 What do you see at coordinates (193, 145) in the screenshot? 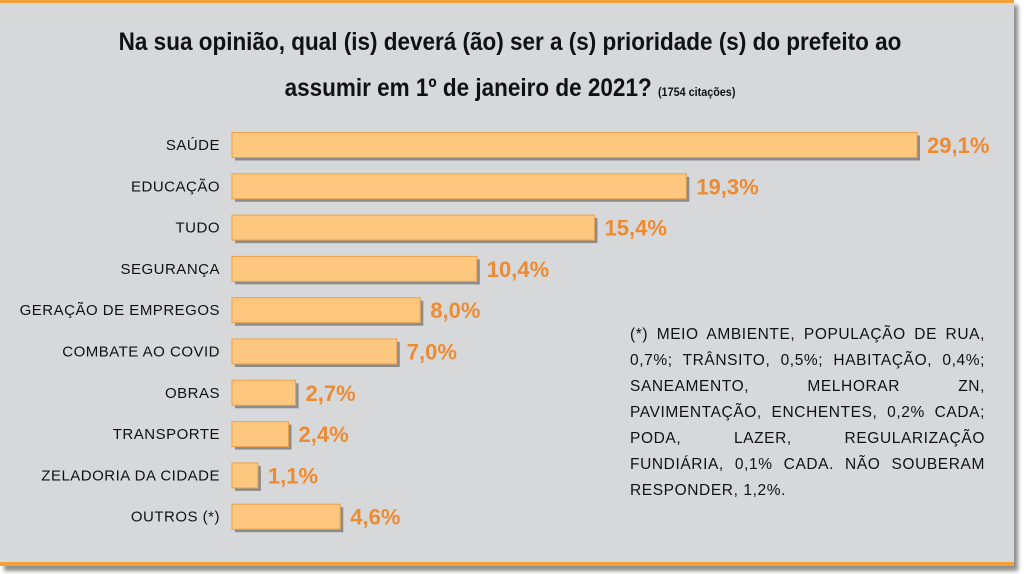
I see `category-label: SAÚDE` at bounding box center [193, 145].